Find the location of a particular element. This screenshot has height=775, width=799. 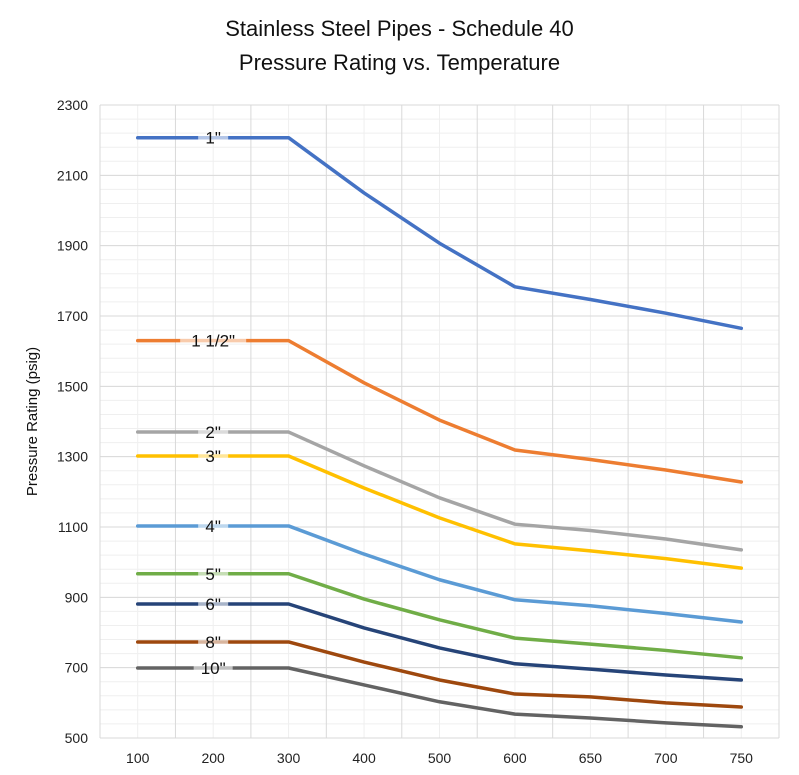

series-5: 5" is located at coordinates (439, 612).